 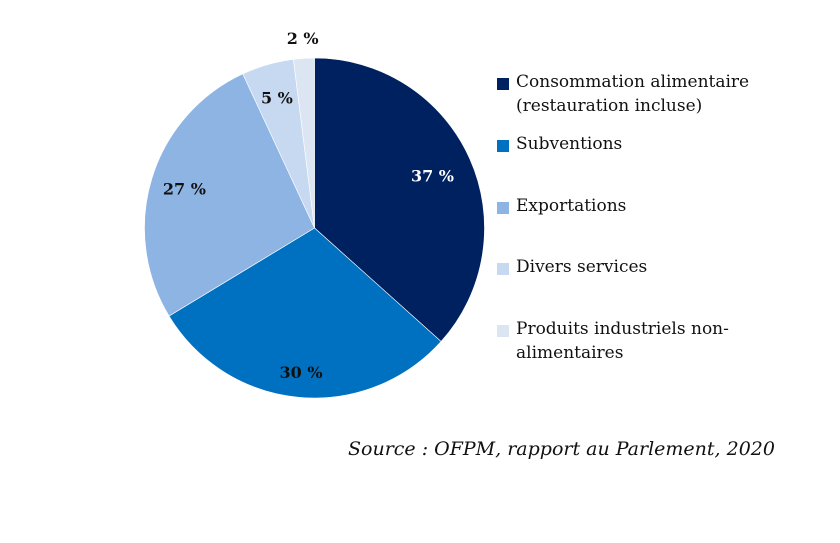 What do you see at coordinates (432, 175) in the screenshot?
I see `slice-data-label: 37 %` at bounding box center [432, 175].